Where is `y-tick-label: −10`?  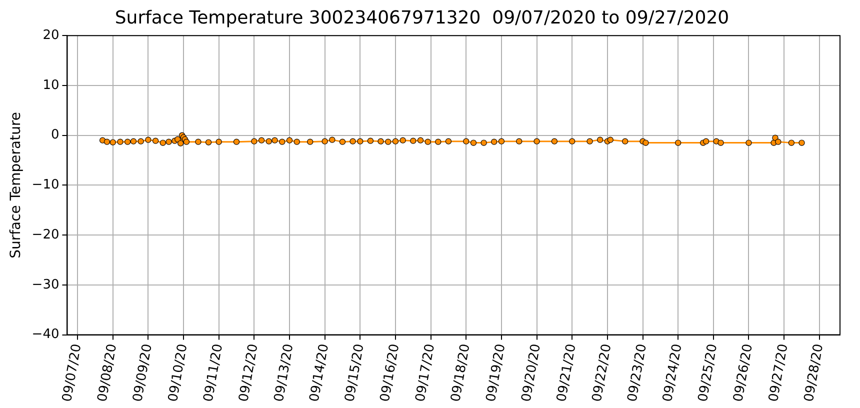 y-tick-label: −10 is located at coordinates (46, 185).